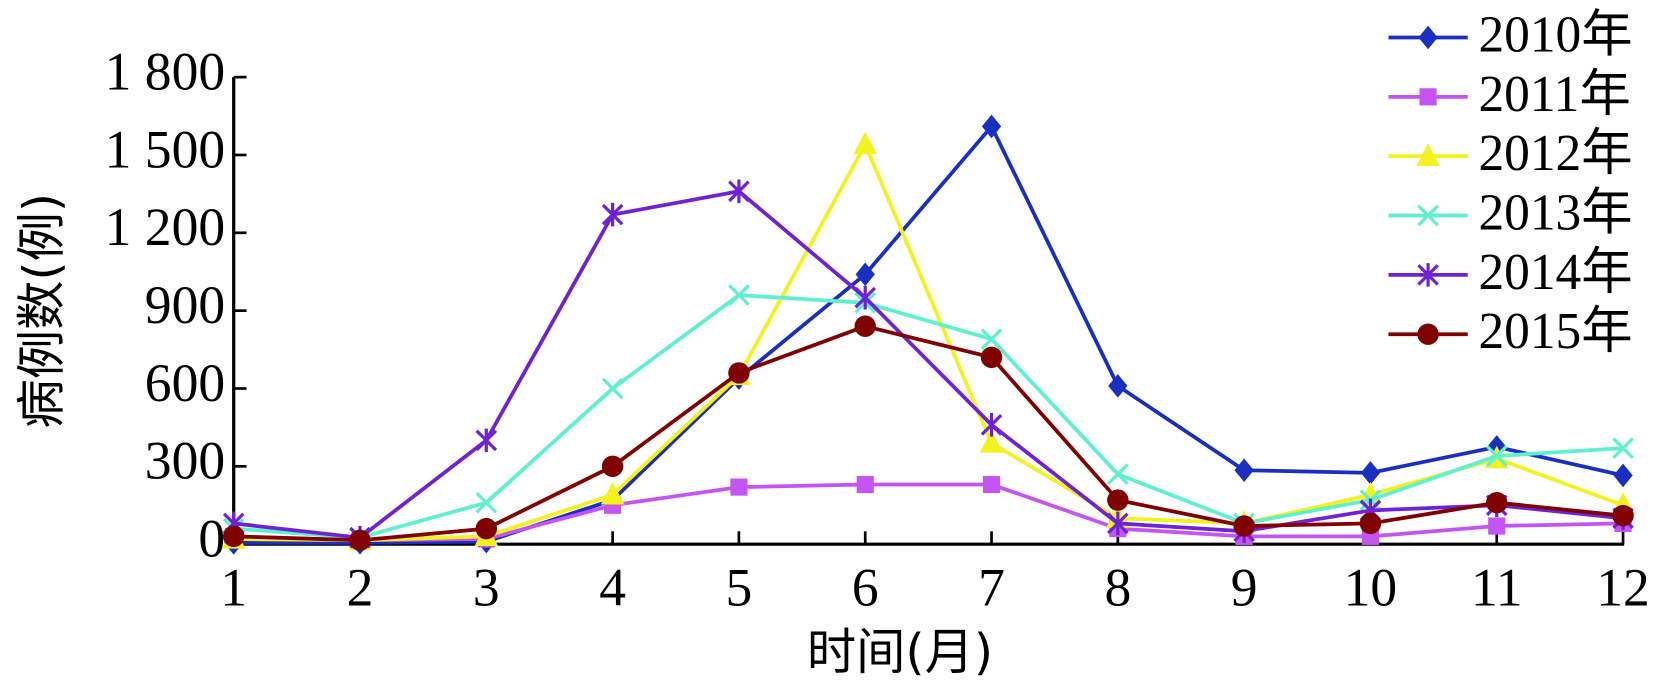 Image resolution: width=1680 pixels, height=692 pixels. I want to click on x-tick-label: 4, so click(612, 588).